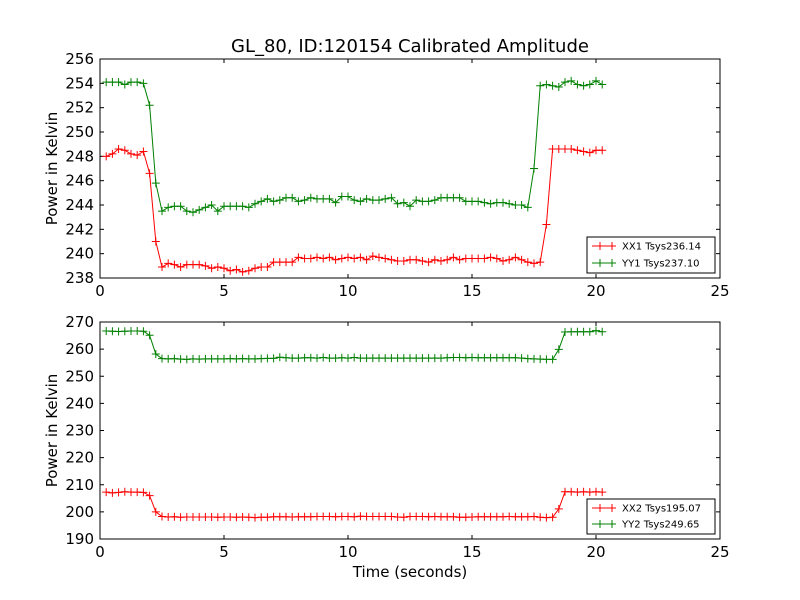 The image size is (800, 600). Describe the element at coordinates (79, 83) in the screenshot. I see `top-y-tick-label: 254` at that location.